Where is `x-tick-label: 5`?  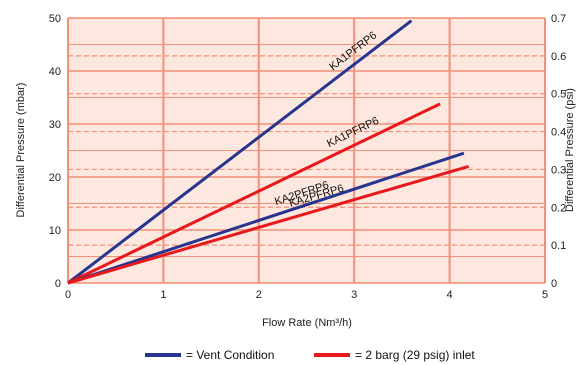 x-tick-label: 5 is located at coordinates (545, 295).